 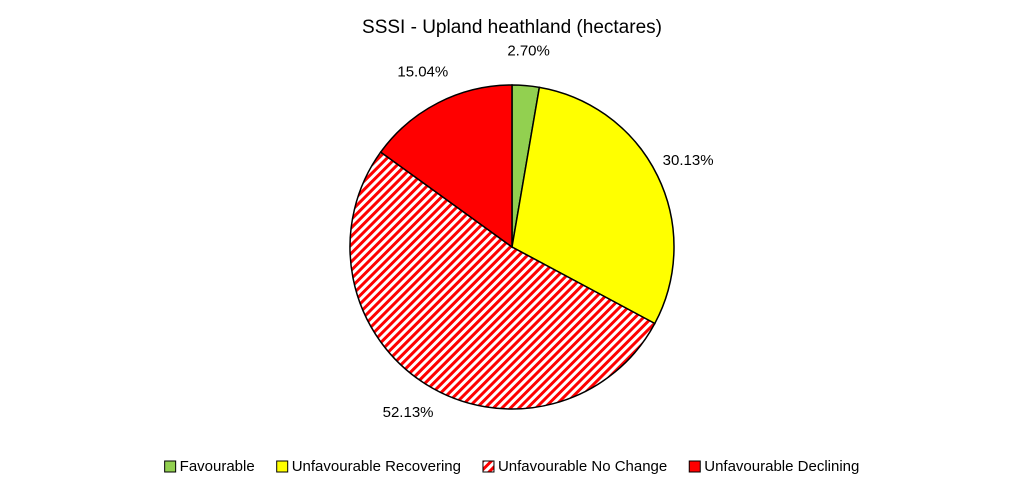 What do you see at coordinates (512, 27) in the screenshot?
I see `chart-title: SSSI - Upland heathland (hectares)` at bounding box center [512, 27].